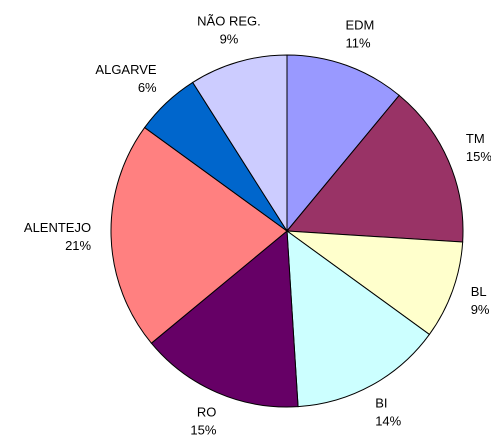 This screenshot has width=491, height=448. Describe the element at coordinates (147, 87) in the screenshot. I see `slice-value-label: 6%` at that location.